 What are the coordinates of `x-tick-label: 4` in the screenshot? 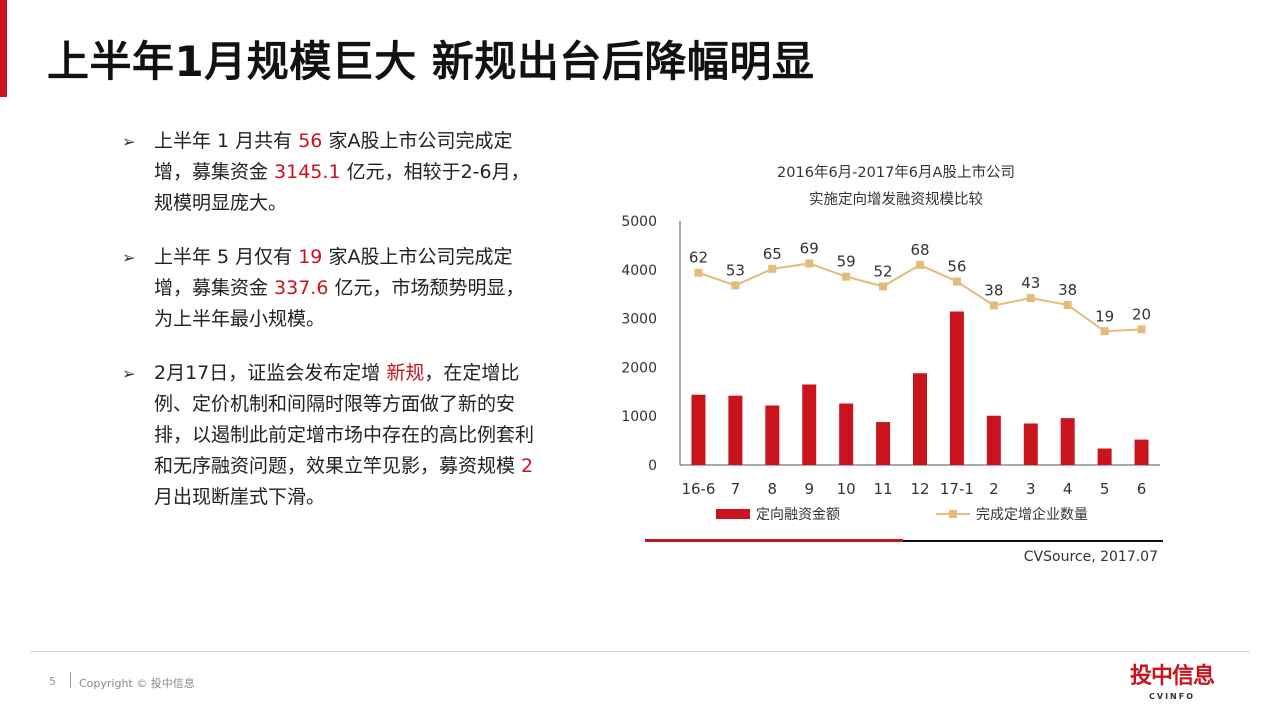 It's located at (1068, 489).